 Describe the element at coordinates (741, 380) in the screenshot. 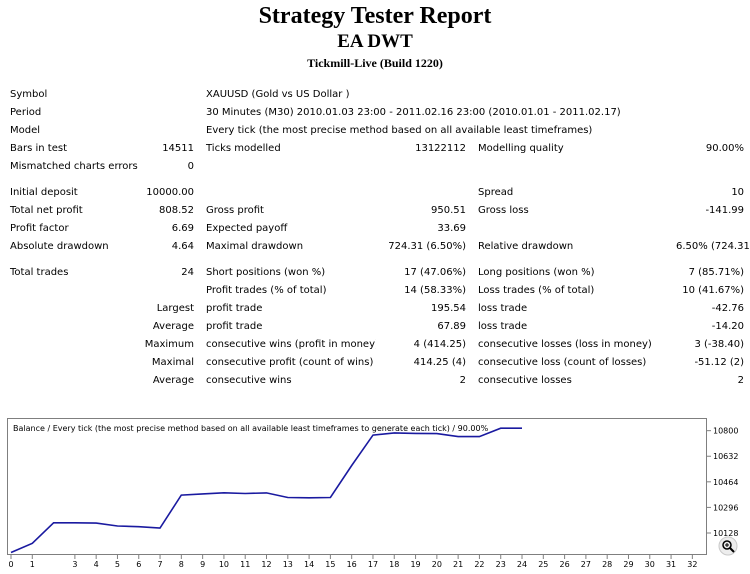

I see `avg-cons-losses-value: 2` at that location.